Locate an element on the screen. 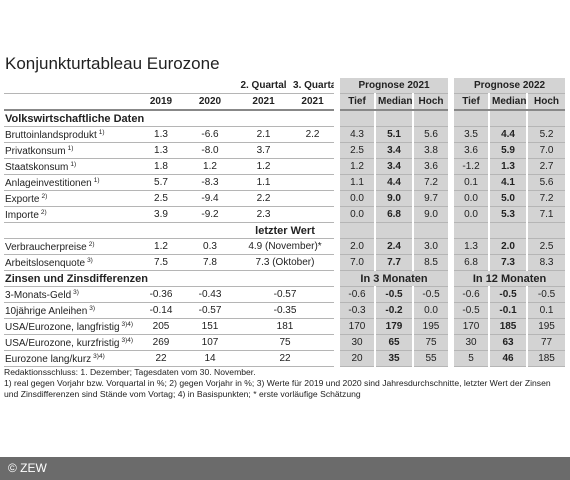 The width and height of the screenshot is (570, 480). row-label: Eurozone lang/kurz 3)4) is located at coordinates (71, 358).